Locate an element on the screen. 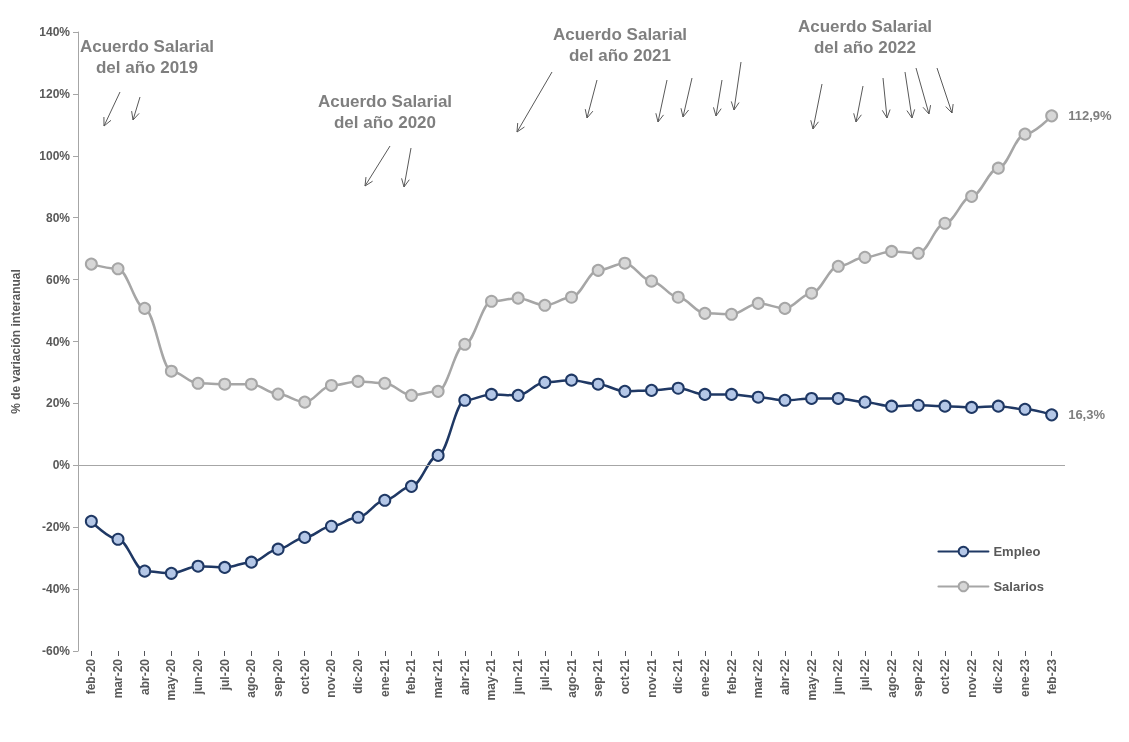 The image size is (1129, 742). x-tick-label: oct-21 is located at coordinates (624, 676).